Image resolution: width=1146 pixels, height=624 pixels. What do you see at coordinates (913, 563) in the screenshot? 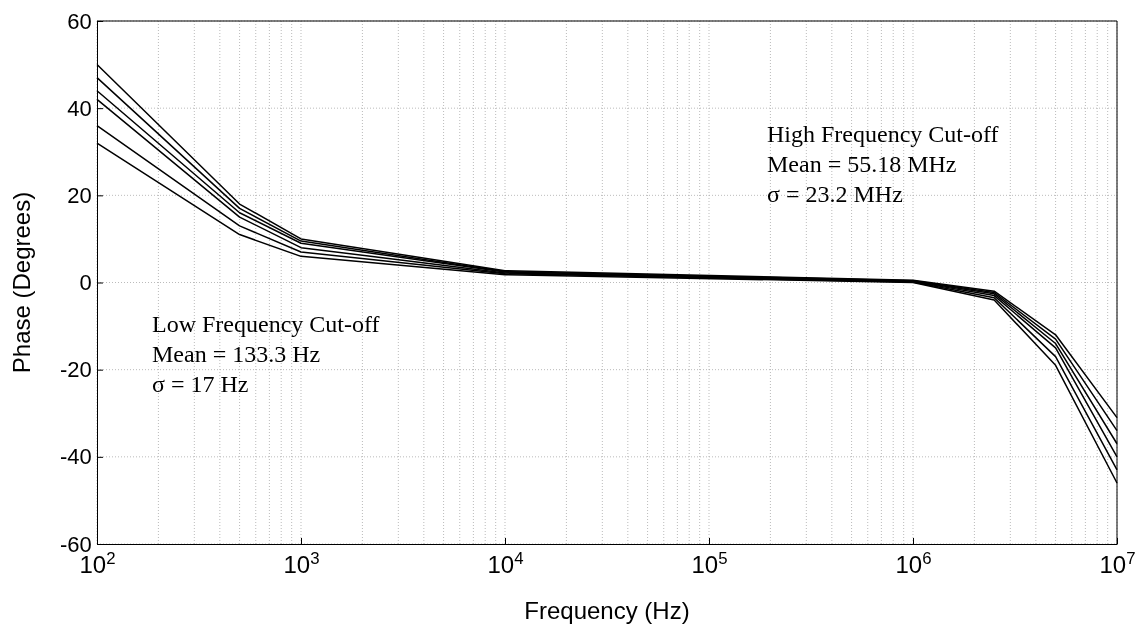
I see `x-tick-label: 10$^{6}$` at bounding box center [913, 563].